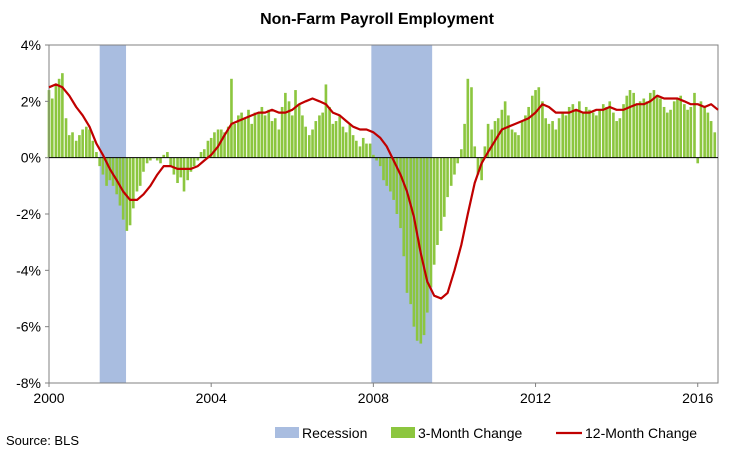 This screenshot has height=452, width=750. I want to click on legend-swatch-recession, so click(287, 432).